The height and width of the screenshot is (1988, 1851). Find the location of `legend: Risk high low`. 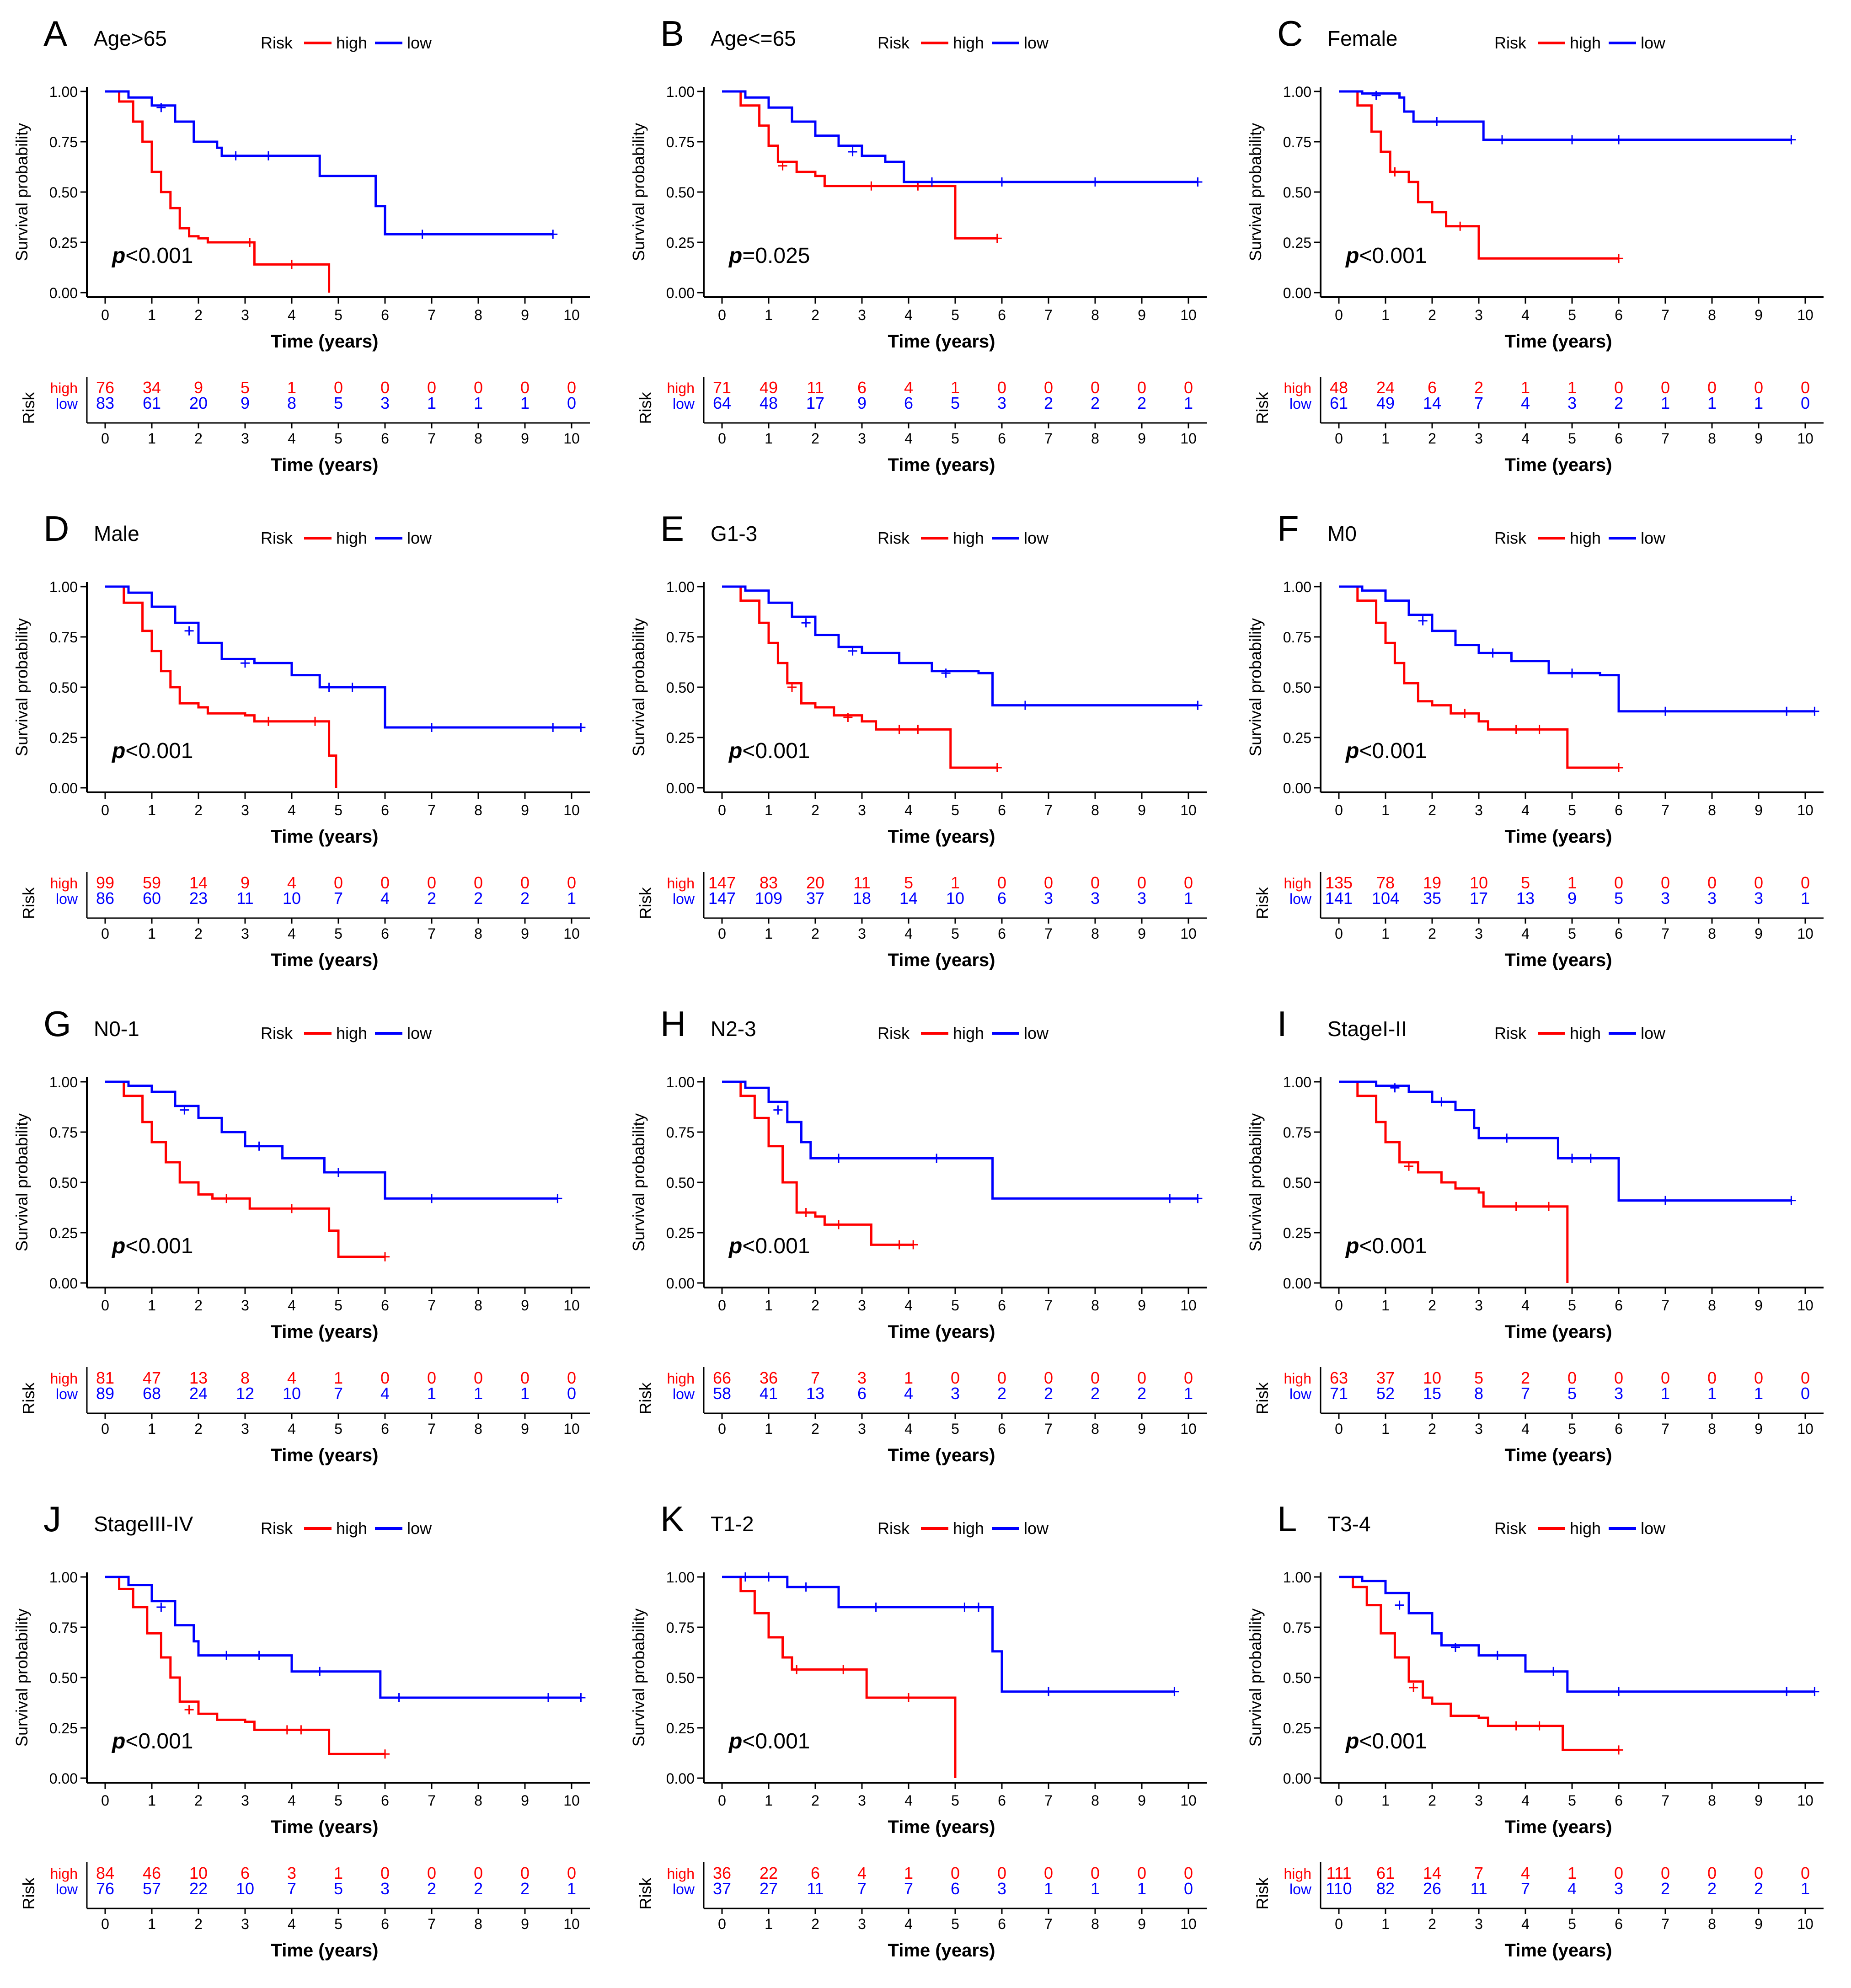

legend: Risk high low is located at coordinates (1580, 538).